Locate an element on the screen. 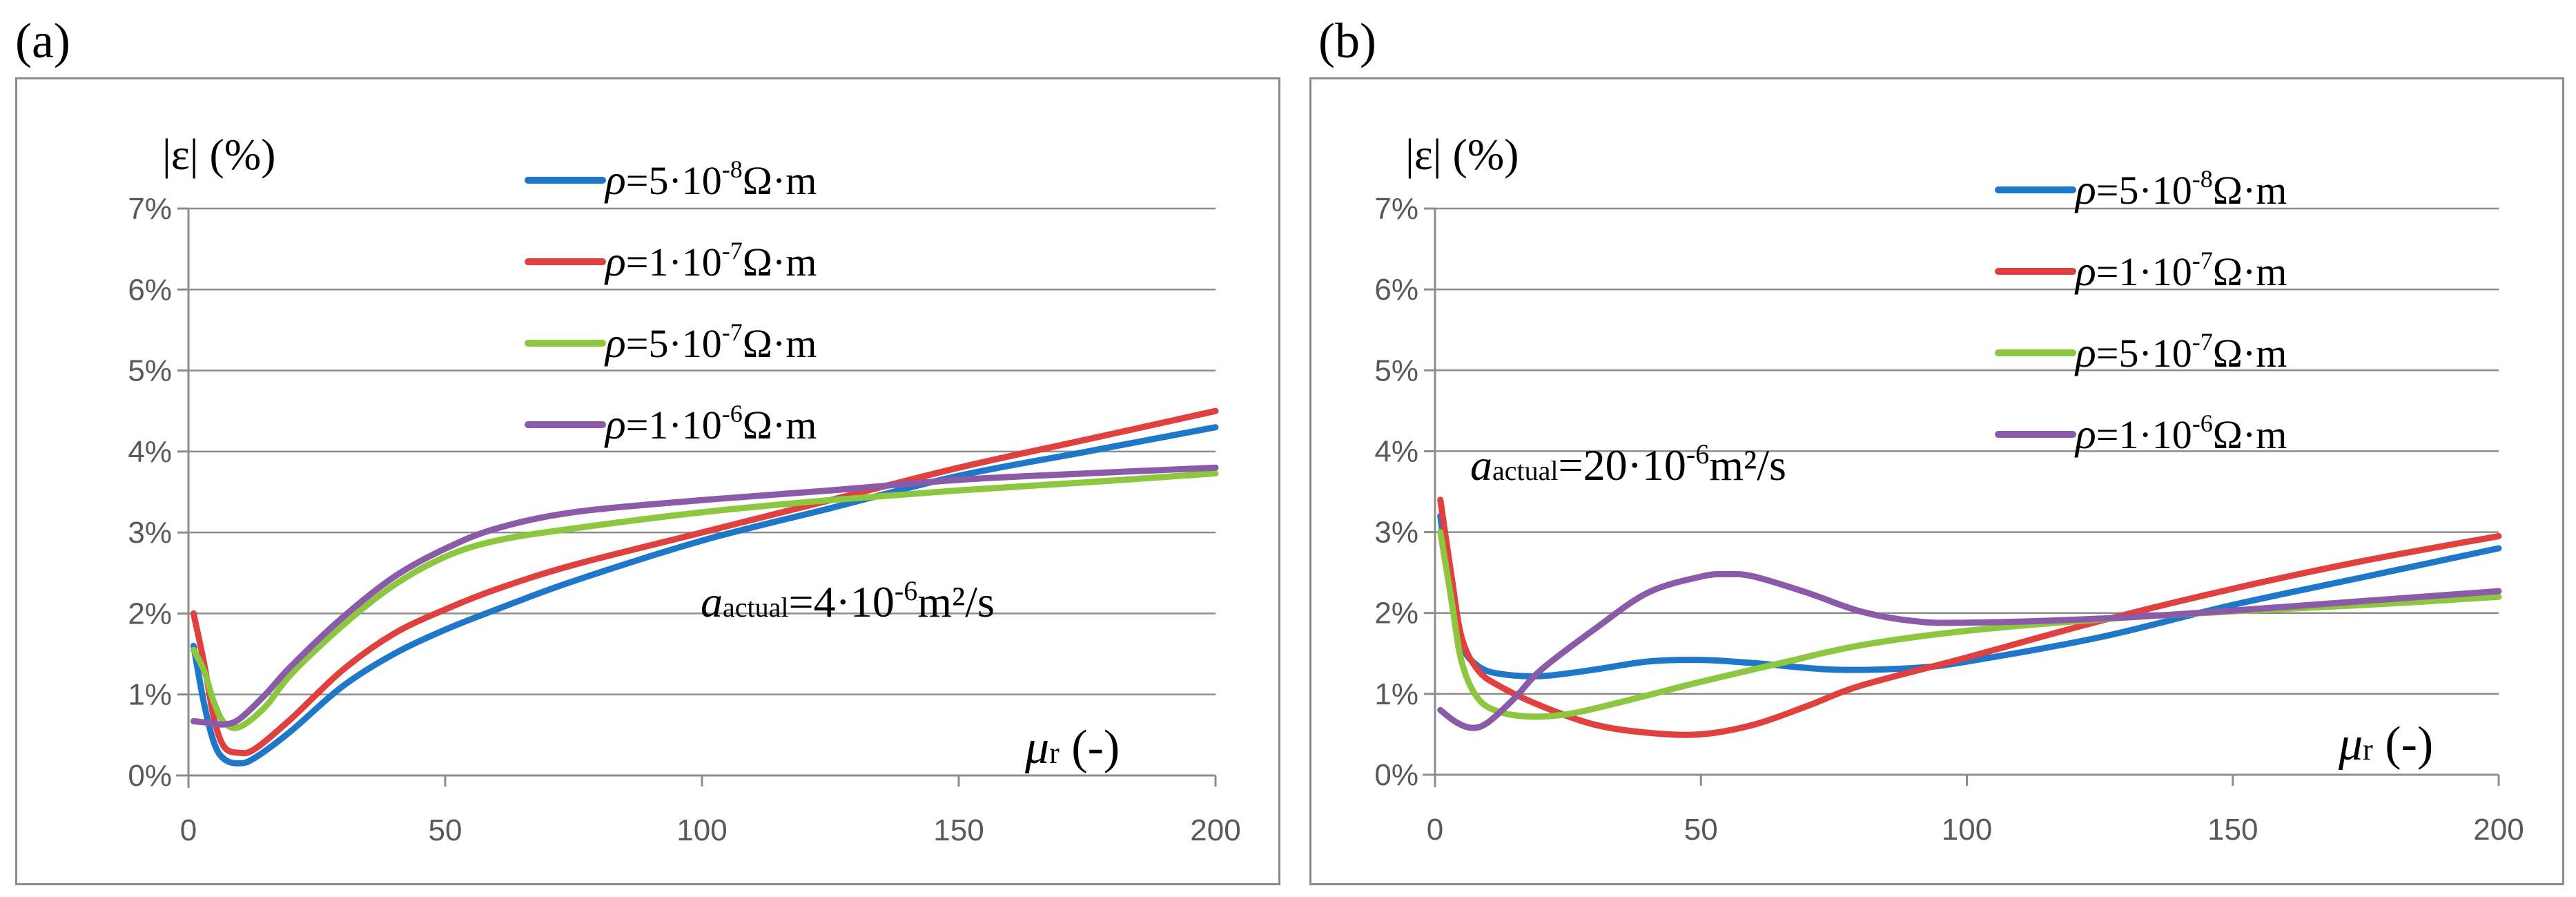  x-tick-label-b-4: 200 is located at coordinates (2498, 830).